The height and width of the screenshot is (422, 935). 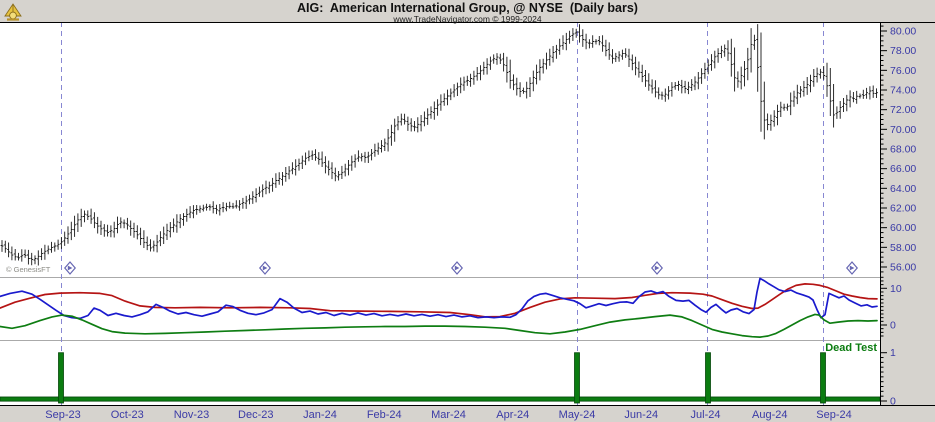 What do you see at coordinates (851, 348) in the screenshot?
I see `deadtest-panel-label: Dead Test` at bounding box center [851, 348].